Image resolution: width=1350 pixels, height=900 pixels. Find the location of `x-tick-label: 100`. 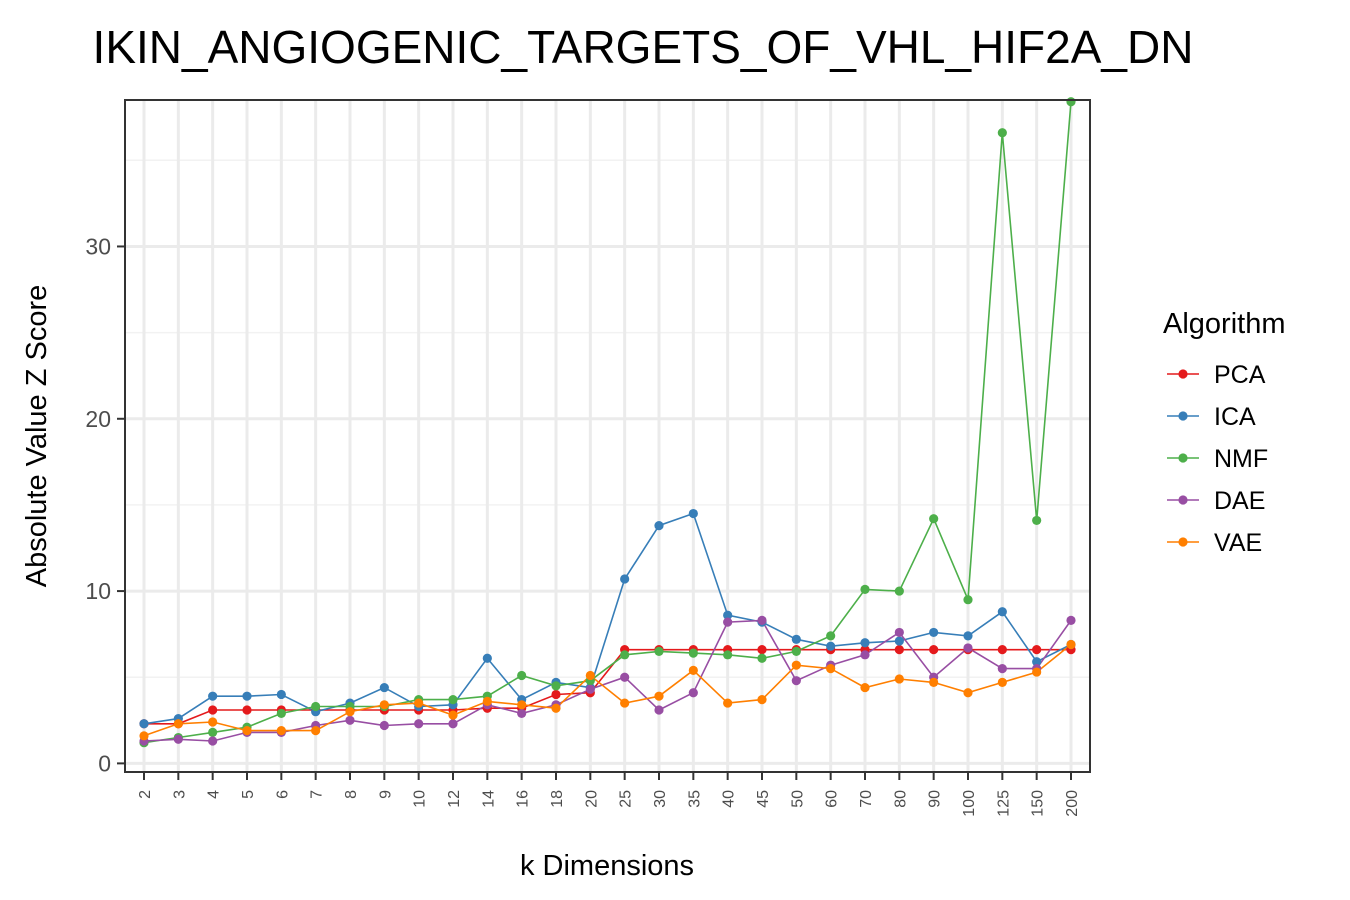

x-tick-label: 100 is located at coordinates (969, 803).